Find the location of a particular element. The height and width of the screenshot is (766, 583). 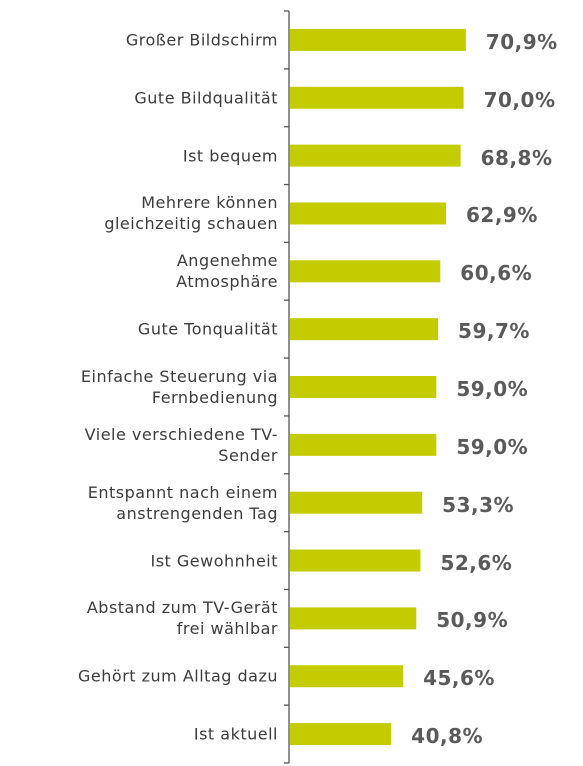

value-label: 70,9% is located at coordinates (521, 41).